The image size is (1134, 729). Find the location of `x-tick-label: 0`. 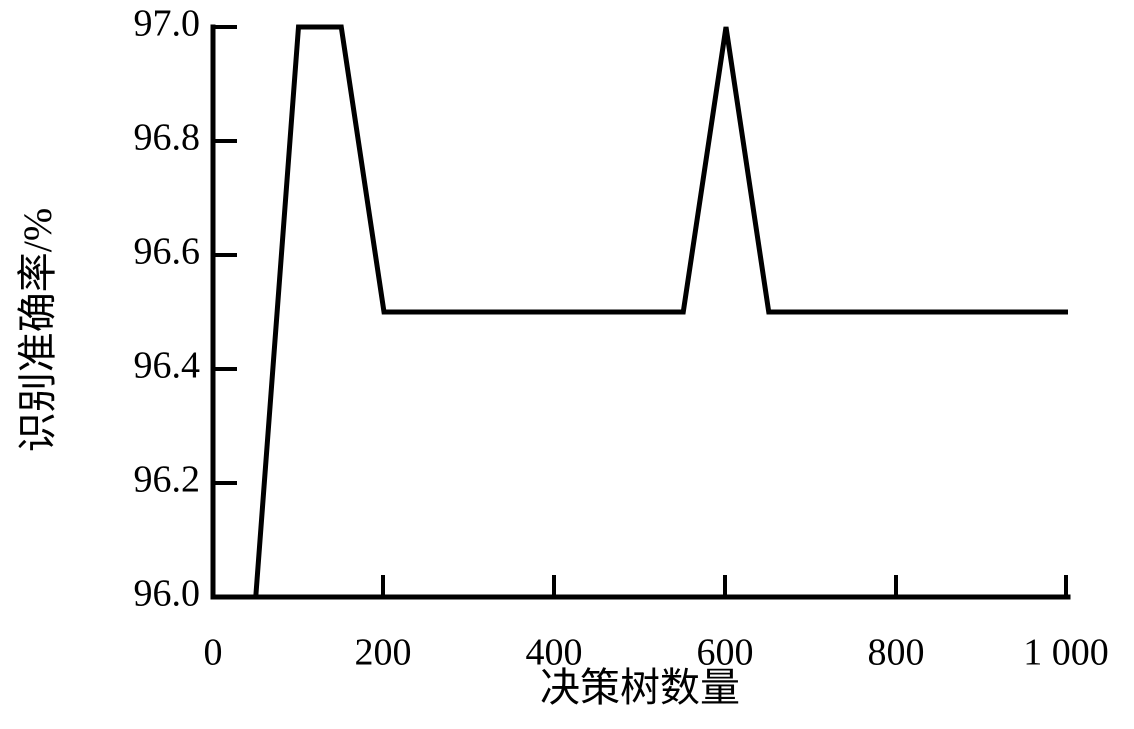

x-tick-label: 0 is located at coordinates (213, 652).